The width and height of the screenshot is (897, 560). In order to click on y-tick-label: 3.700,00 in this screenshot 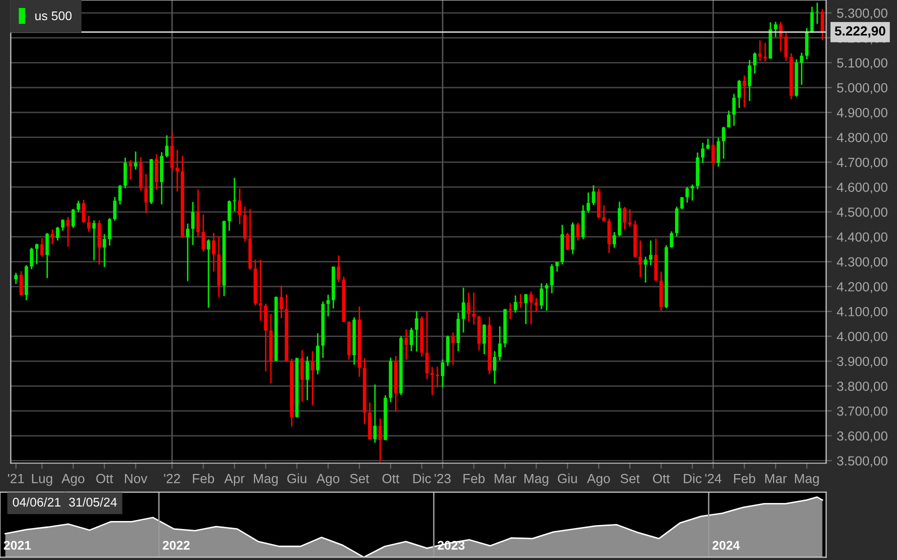, I will do `click(862, 412)`.